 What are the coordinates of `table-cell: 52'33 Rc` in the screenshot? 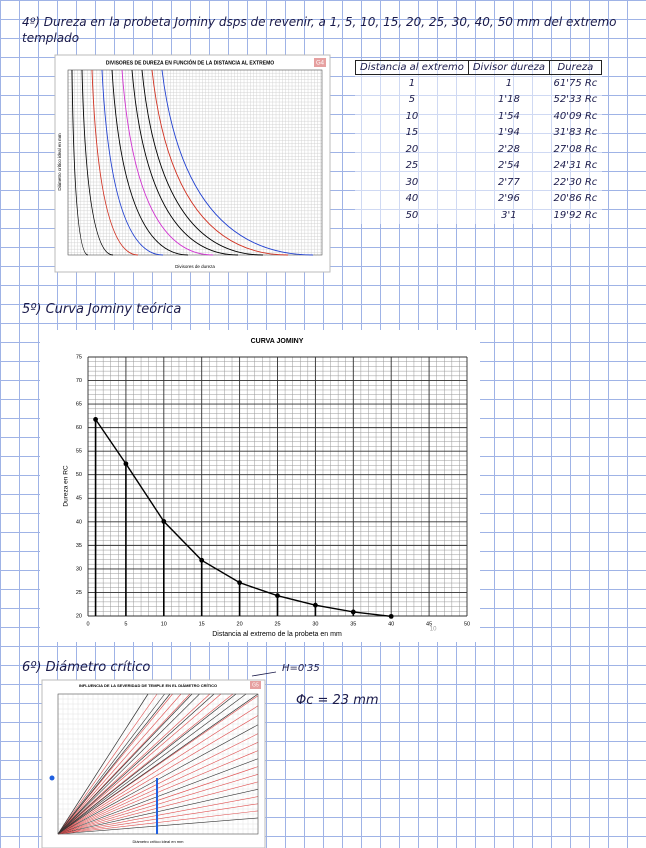 It's located at (575, 100).